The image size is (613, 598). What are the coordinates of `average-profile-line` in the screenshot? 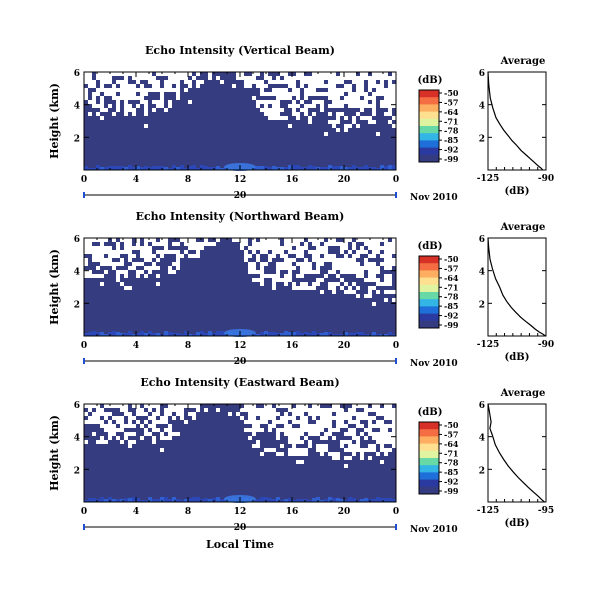 It's located at (515, 121).